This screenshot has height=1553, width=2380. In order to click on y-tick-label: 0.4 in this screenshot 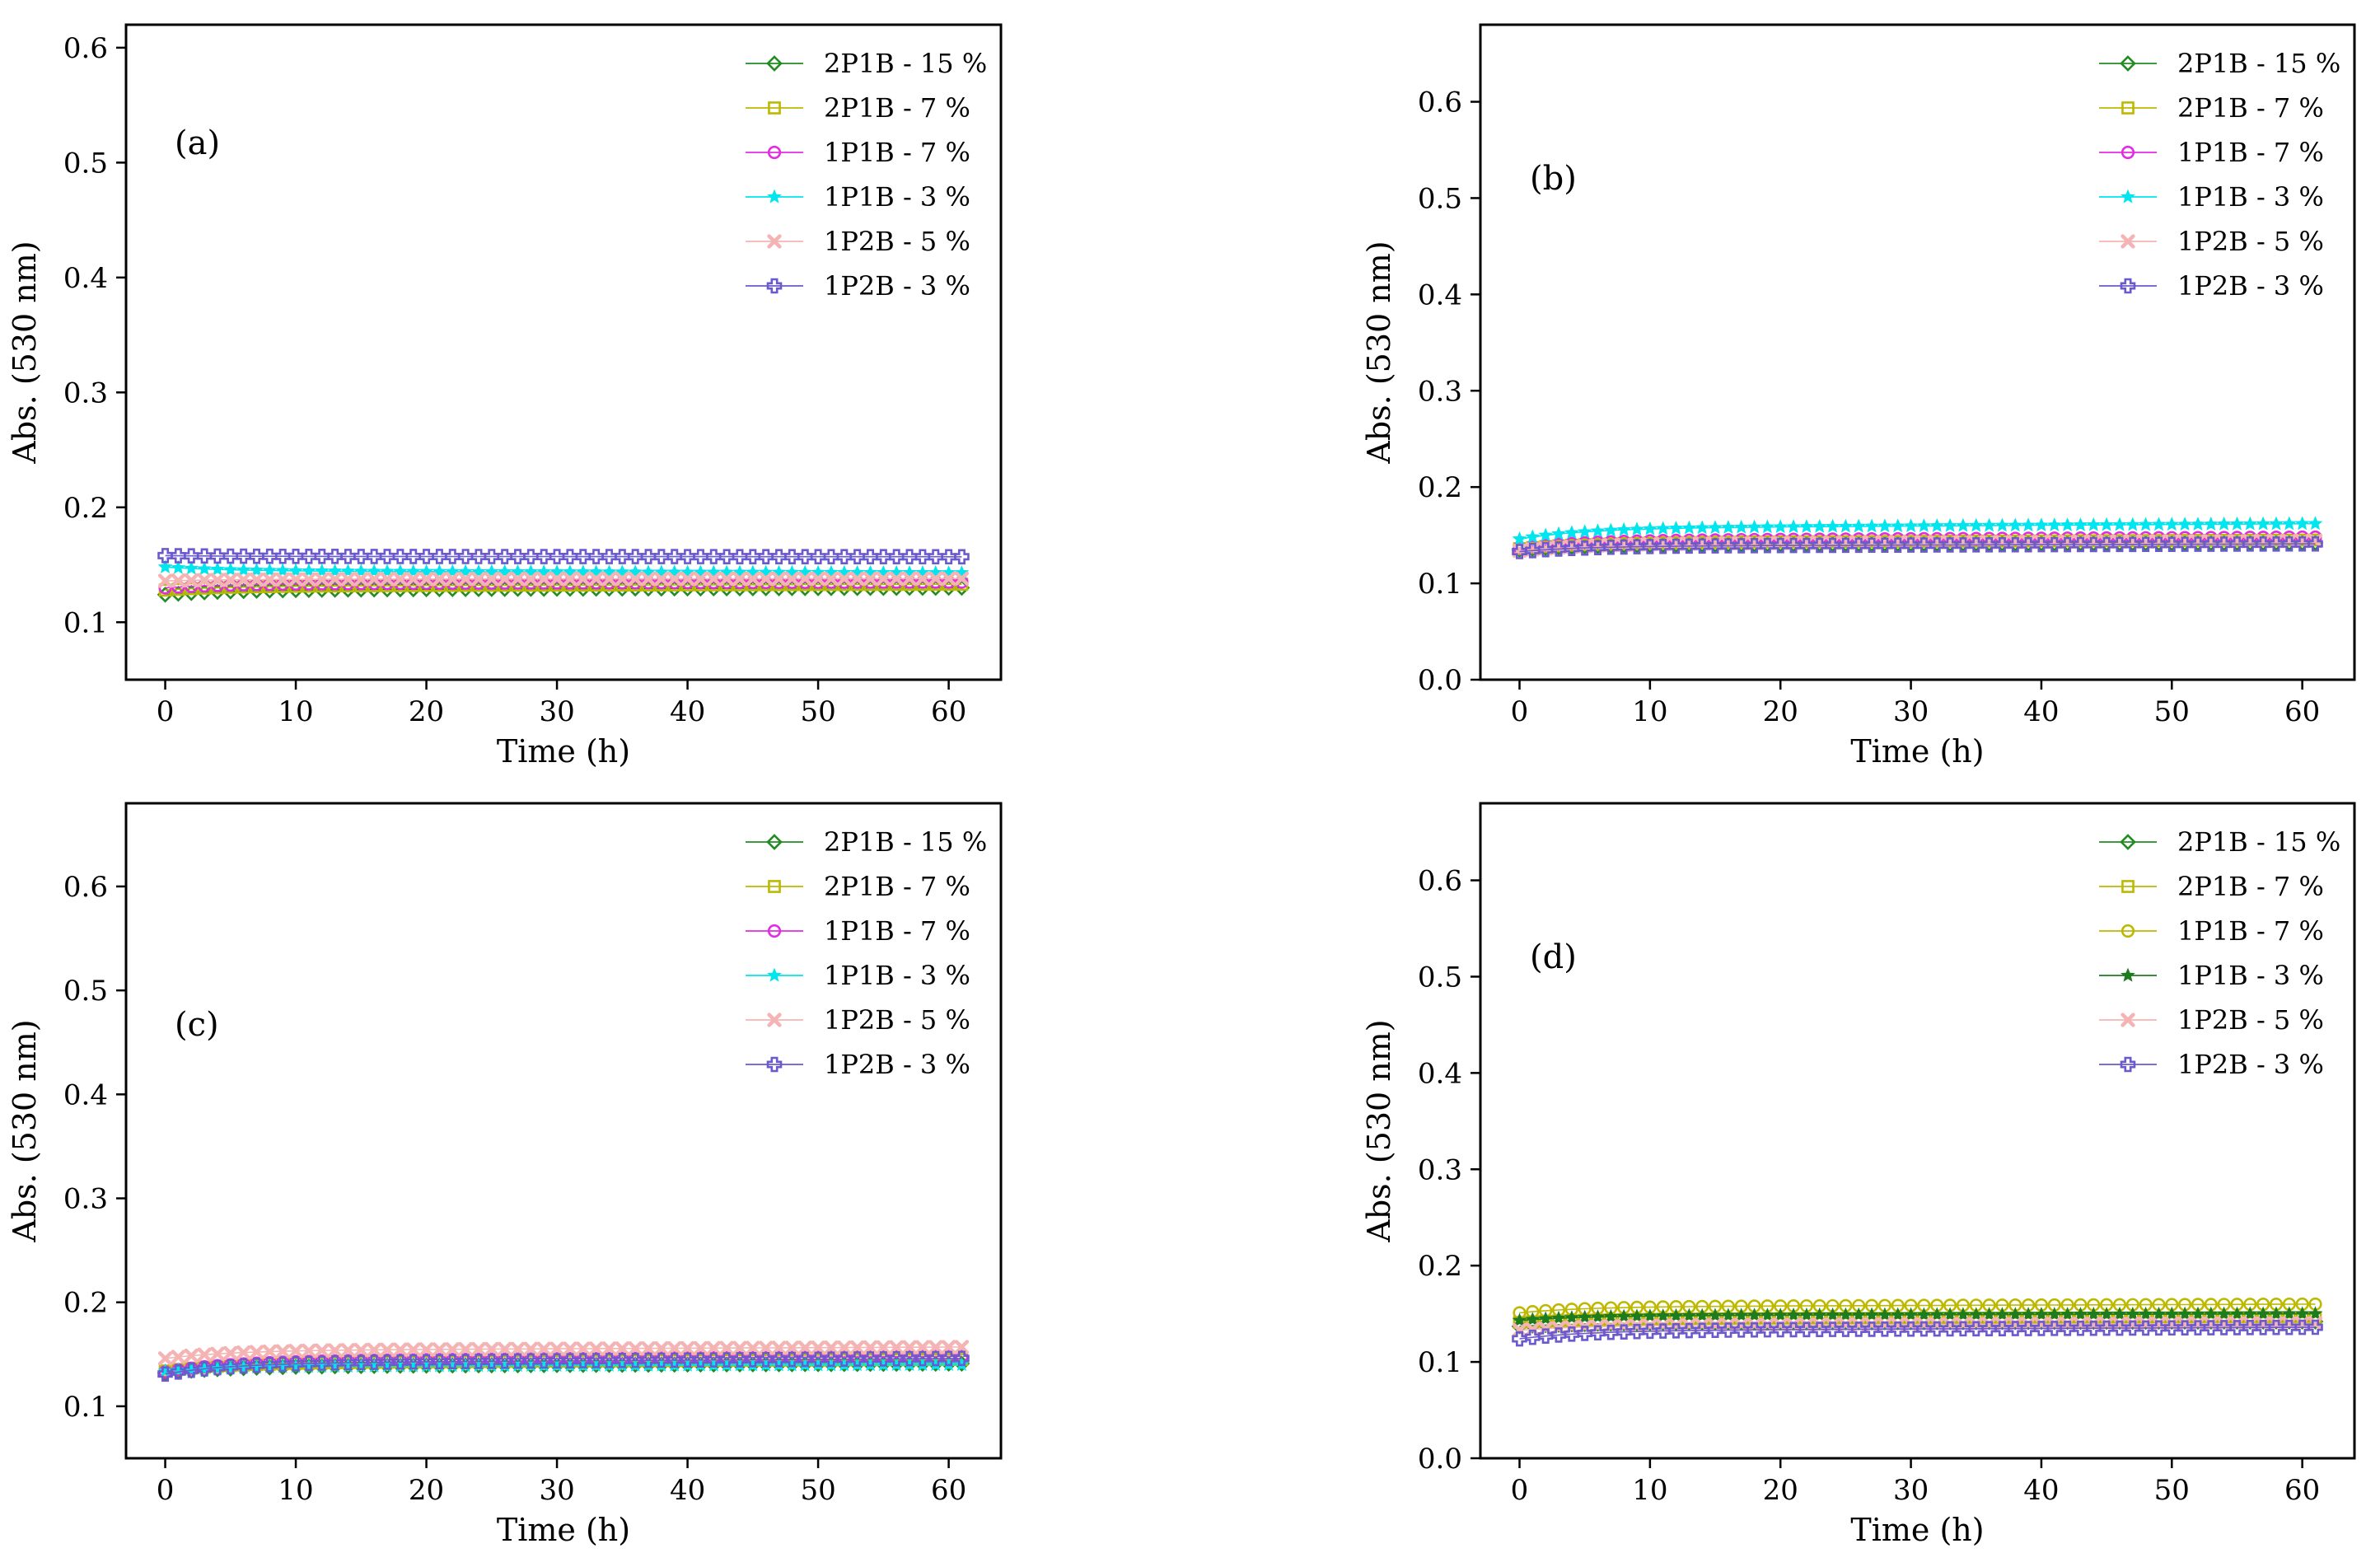, I will do `click(85, 278)`.